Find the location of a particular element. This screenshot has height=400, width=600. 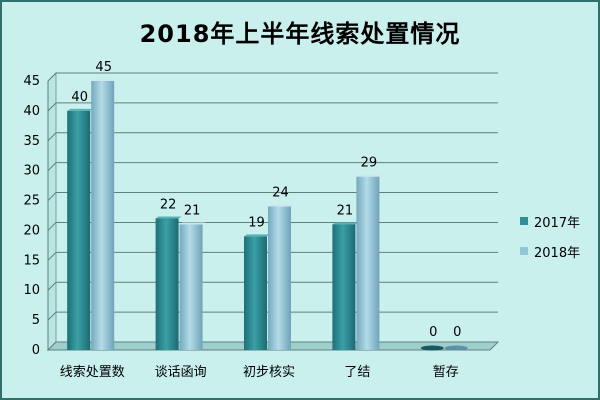

category-label-0: 线索处置数 is located at coordinates (92, 372).